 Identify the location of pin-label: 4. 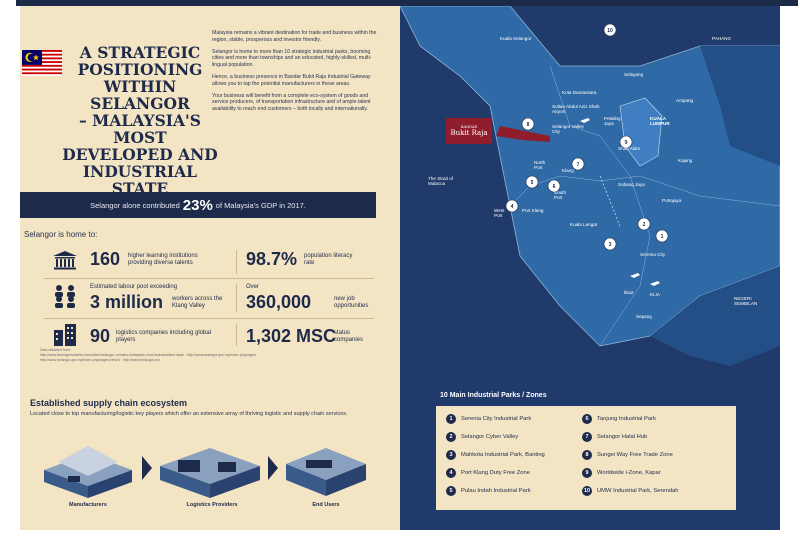
(512, 207).